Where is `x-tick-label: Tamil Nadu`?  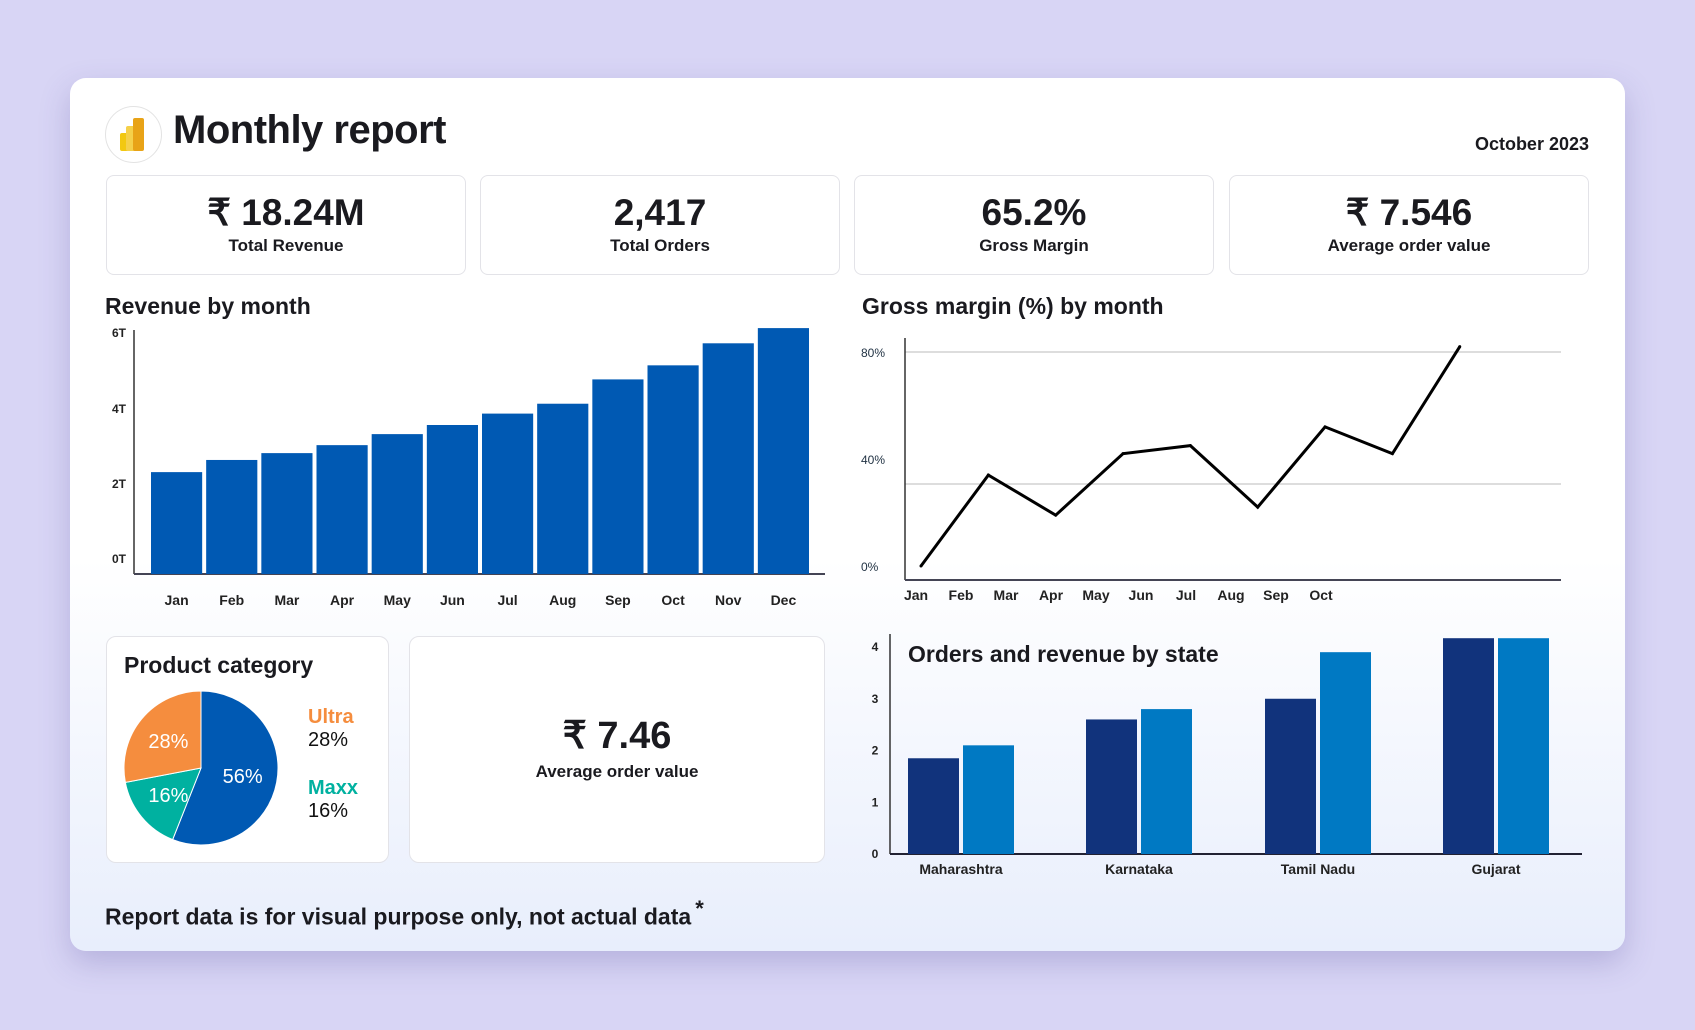
x-tick-label: Tamil Nadu is located at coordinates (1318, 869).